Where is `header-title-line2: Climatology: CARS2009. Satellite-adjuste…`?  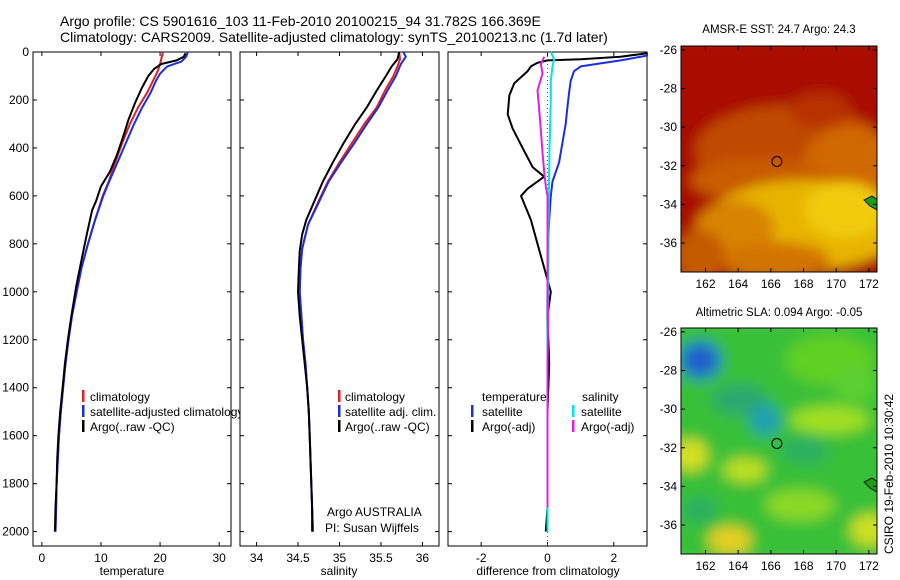
header-title-line2: Climatology: CARS2009. Satellite-adjuste… is located at coordinates (334, 37).